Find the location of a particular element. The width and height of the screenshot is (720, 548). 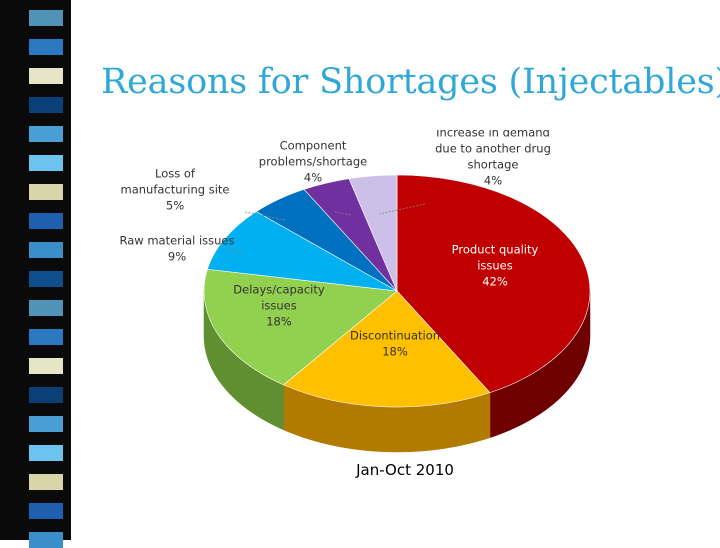

slice-percent-label: 42% is located at coordinates (495, 282).